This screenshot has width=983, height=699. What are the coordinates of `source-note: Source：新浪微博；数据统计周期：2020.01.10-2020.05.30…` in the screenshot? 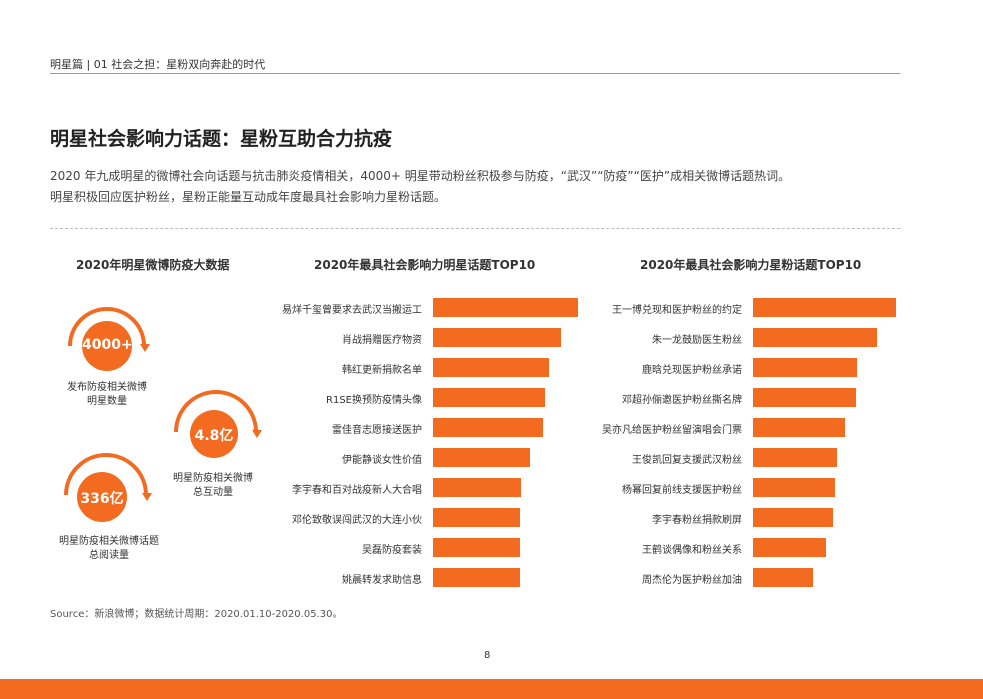 It's located at (196, 614).